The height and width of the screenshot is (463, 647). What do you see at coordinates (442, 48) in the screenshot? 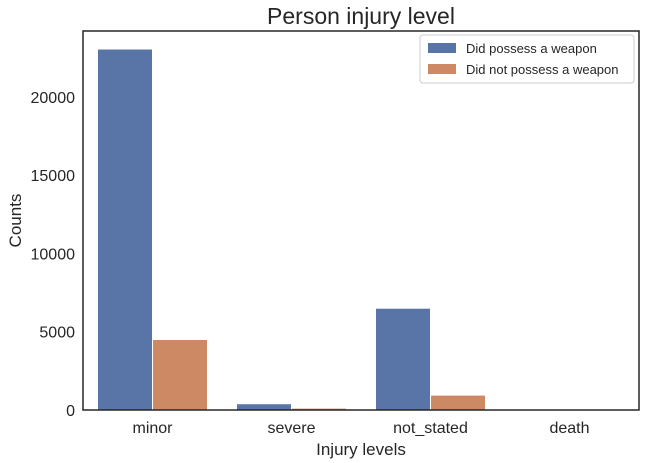
I see `legend-swatch-did-possess` at bounding box center [442, 48].